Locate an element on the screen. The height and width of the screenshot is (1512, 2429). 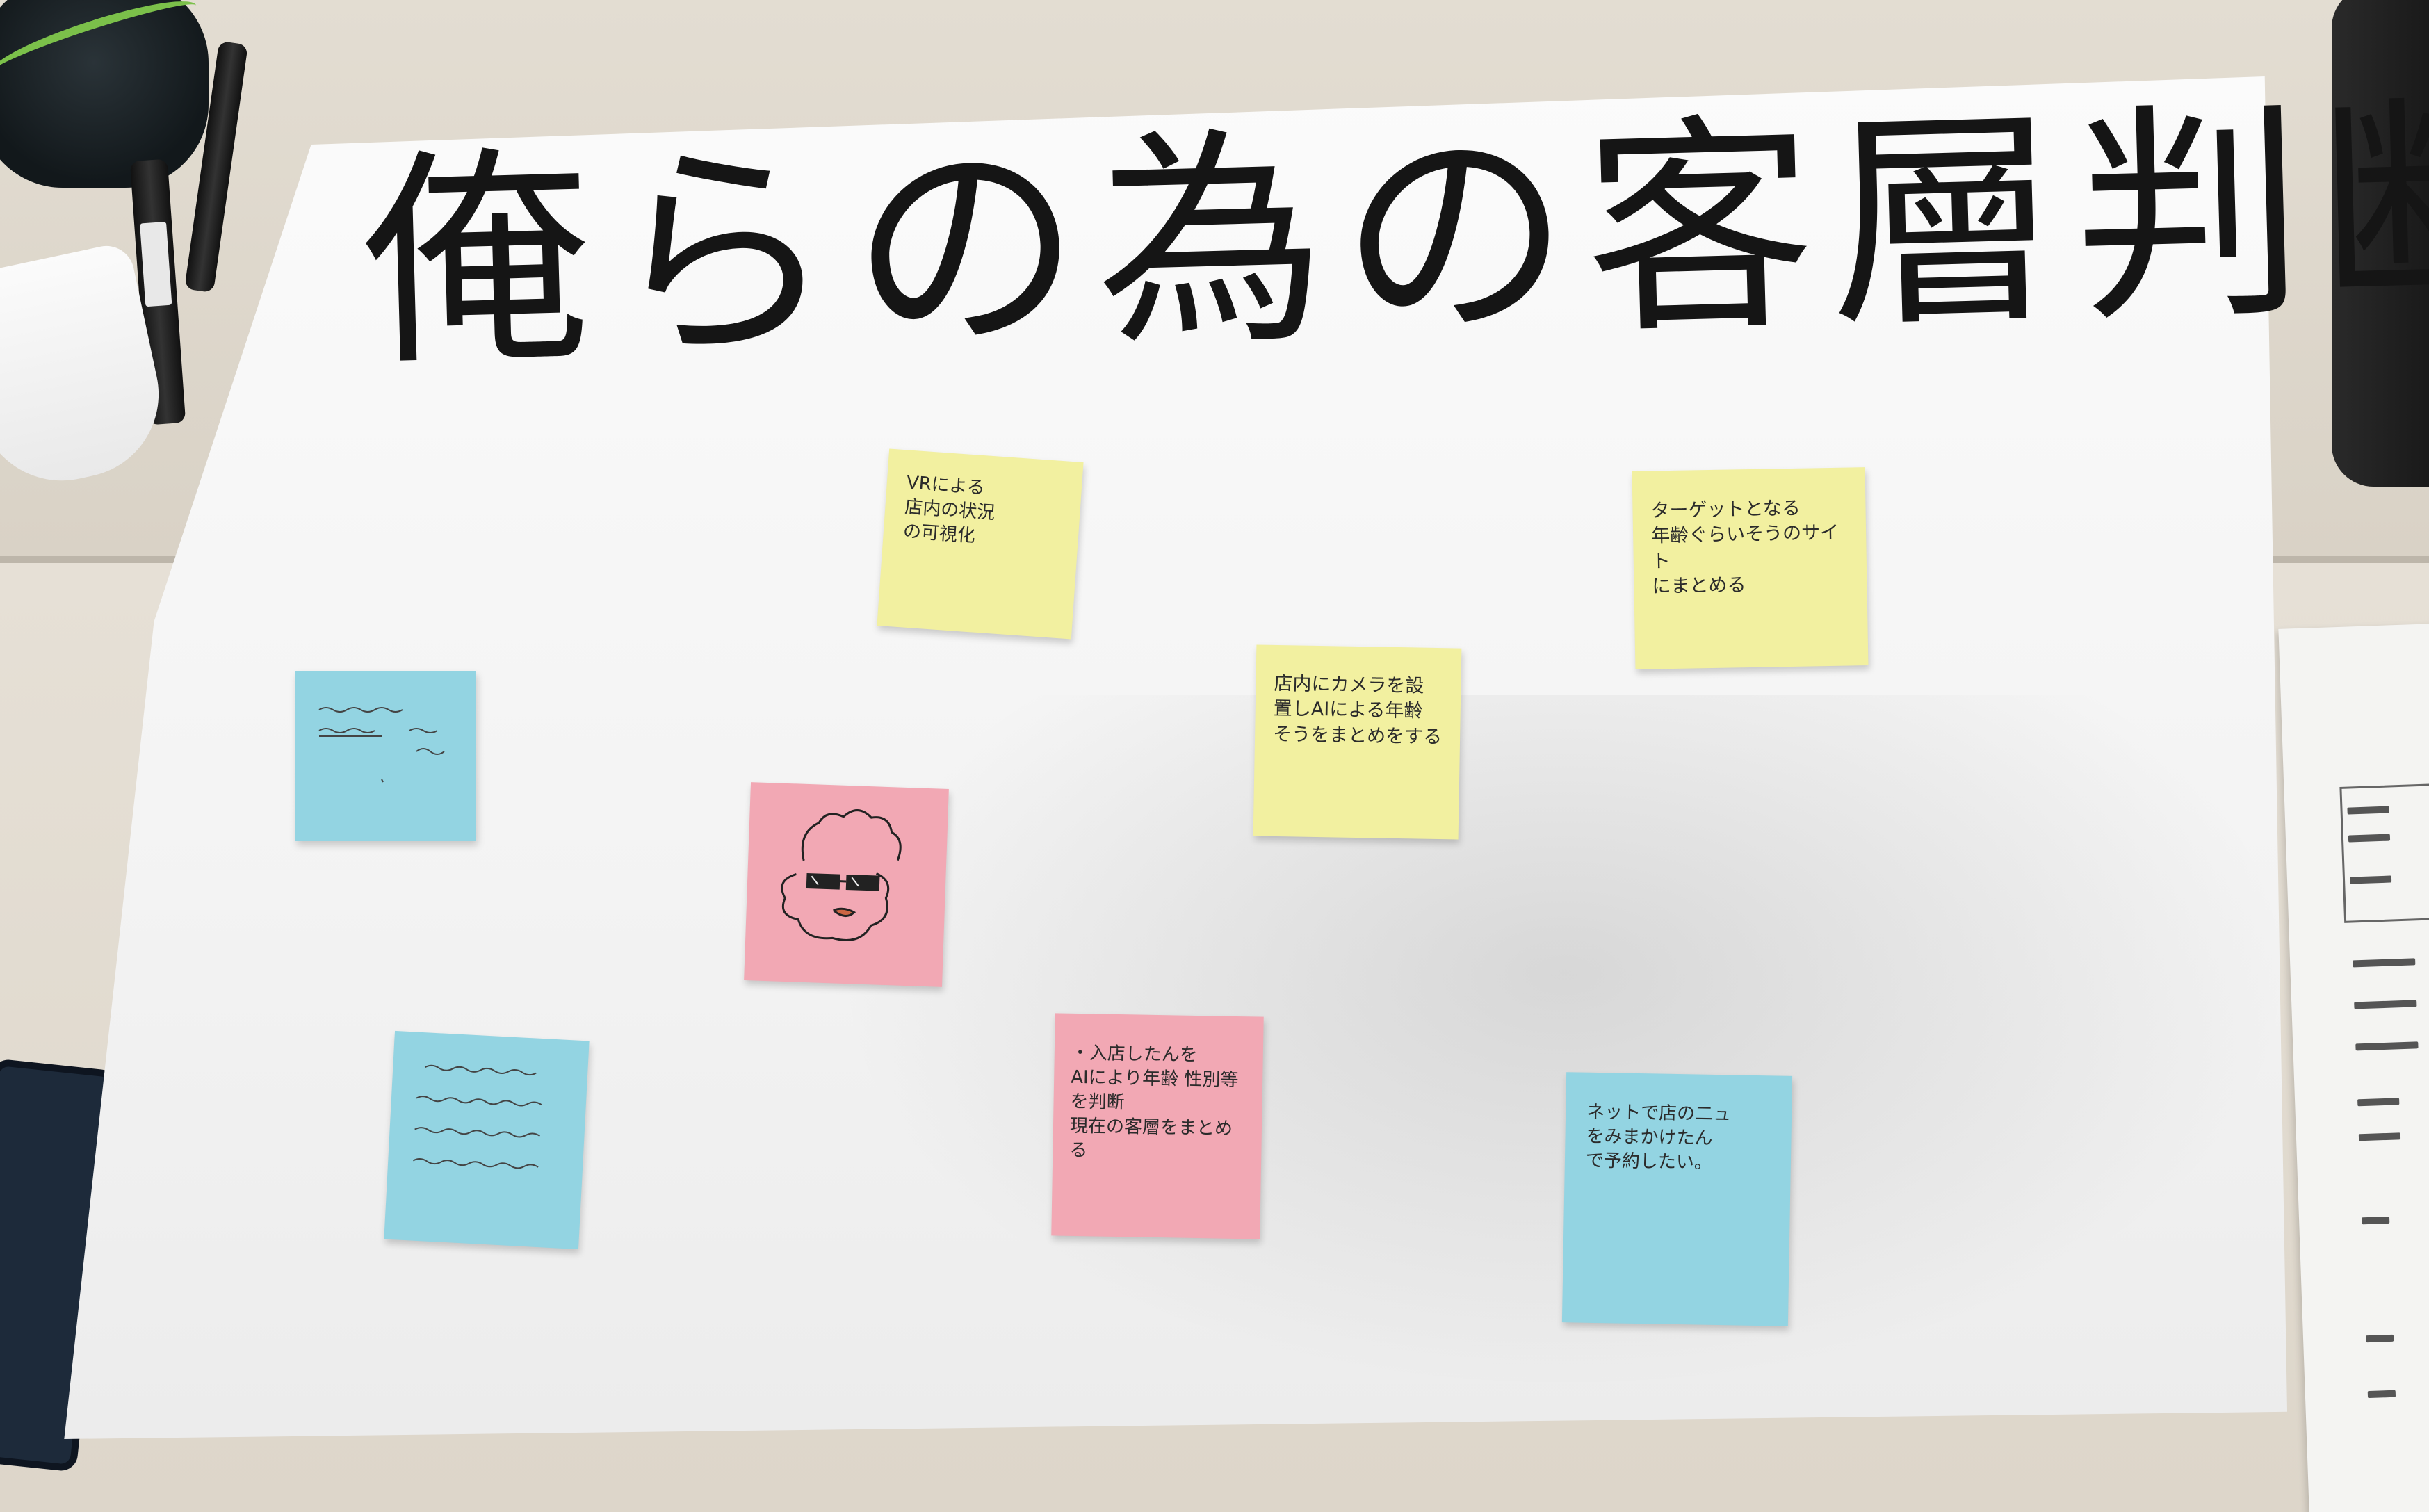
sticky-note-blue-net: ネットで店の二ュ をみまかけたん で予約したい。 is located at coordinates (1677, 1199).